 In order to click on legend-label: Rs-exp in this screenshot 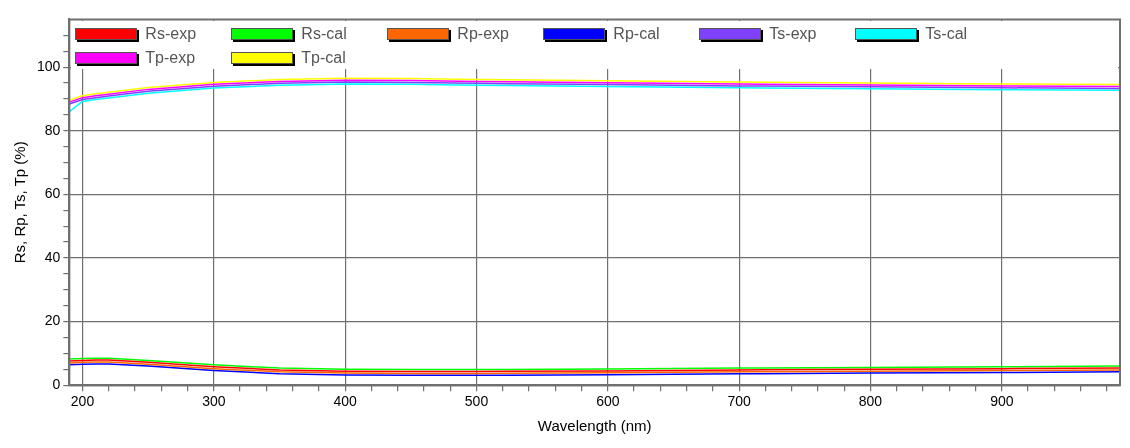, I will do `click(171, 34)`.